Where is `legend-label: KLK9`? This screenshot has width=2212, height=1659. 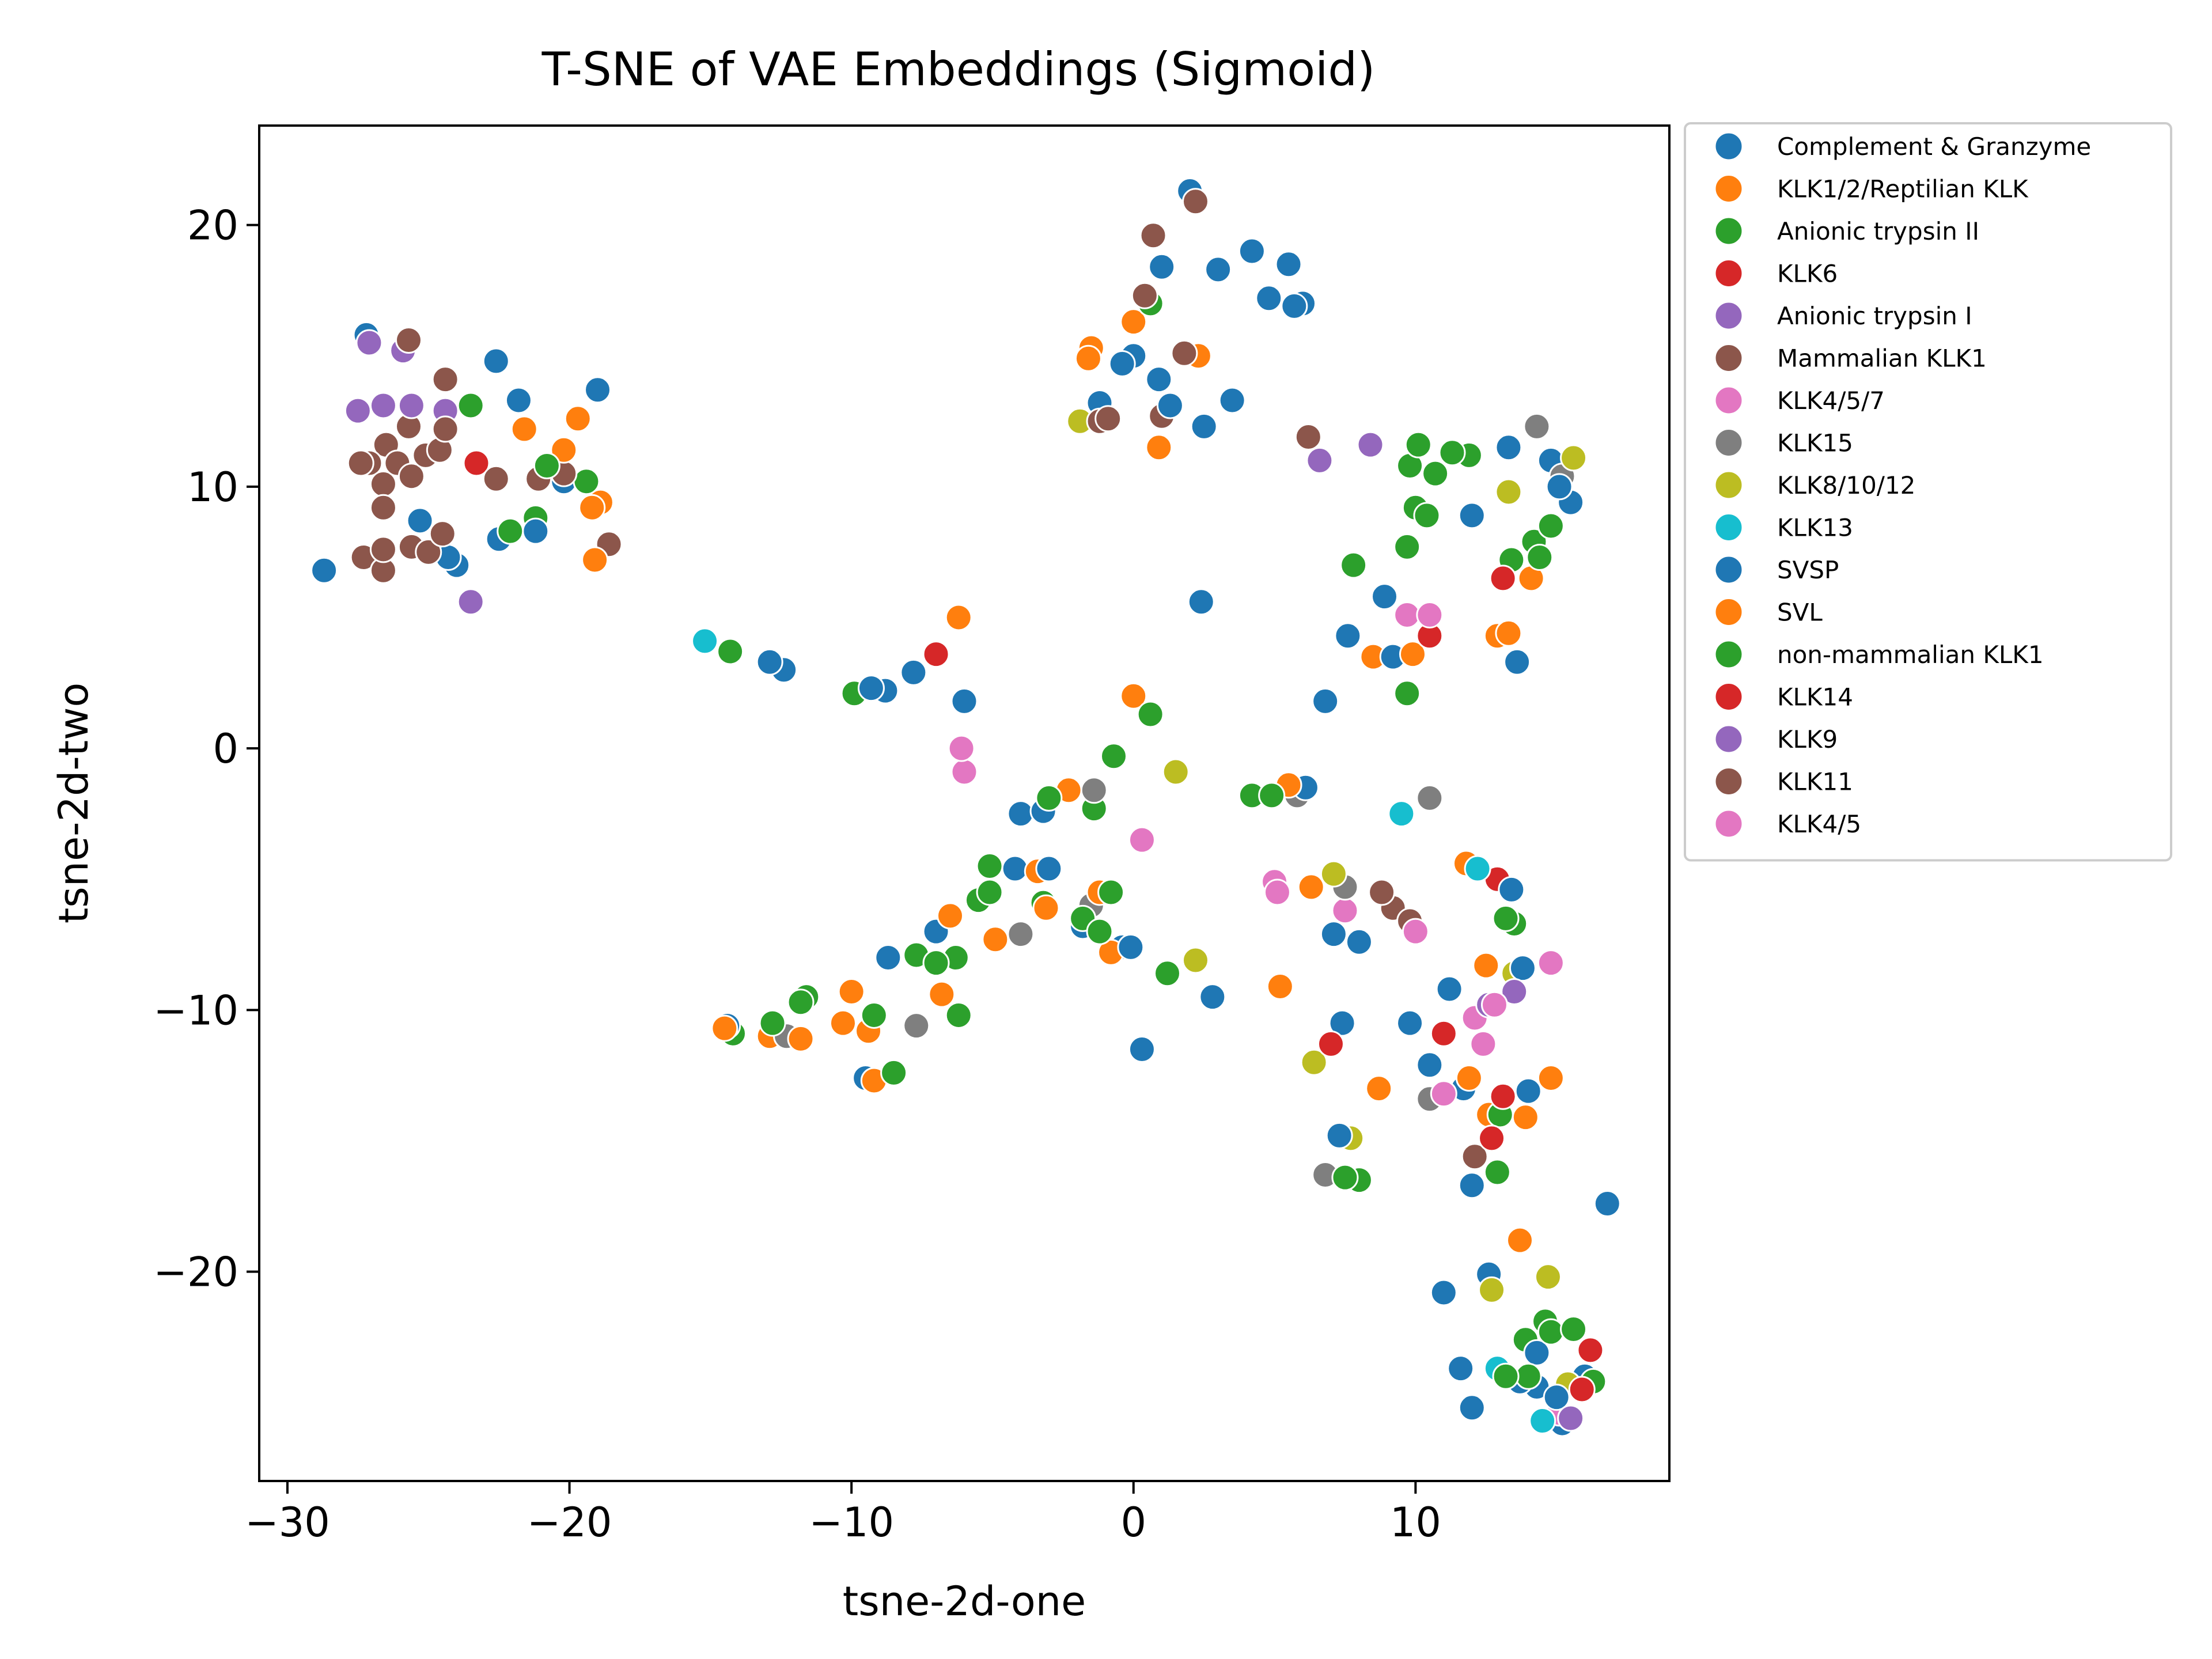
legend-label: KLK9 is located at coordinates (1807, 739).